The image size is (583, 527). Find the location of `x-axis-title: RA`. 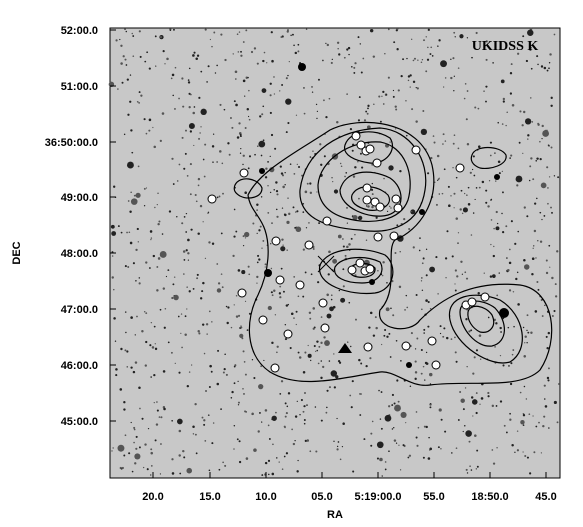

x-axis-title: RA is located at coordinates (335, 515).